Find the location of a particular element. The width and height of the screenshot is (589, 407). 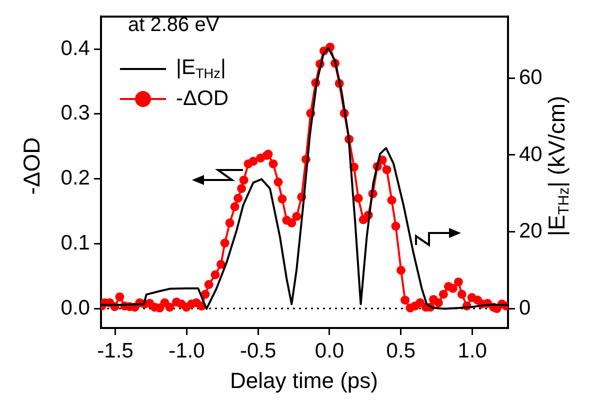

legend-label: -ΔOD is located at coordinates (202, 99).